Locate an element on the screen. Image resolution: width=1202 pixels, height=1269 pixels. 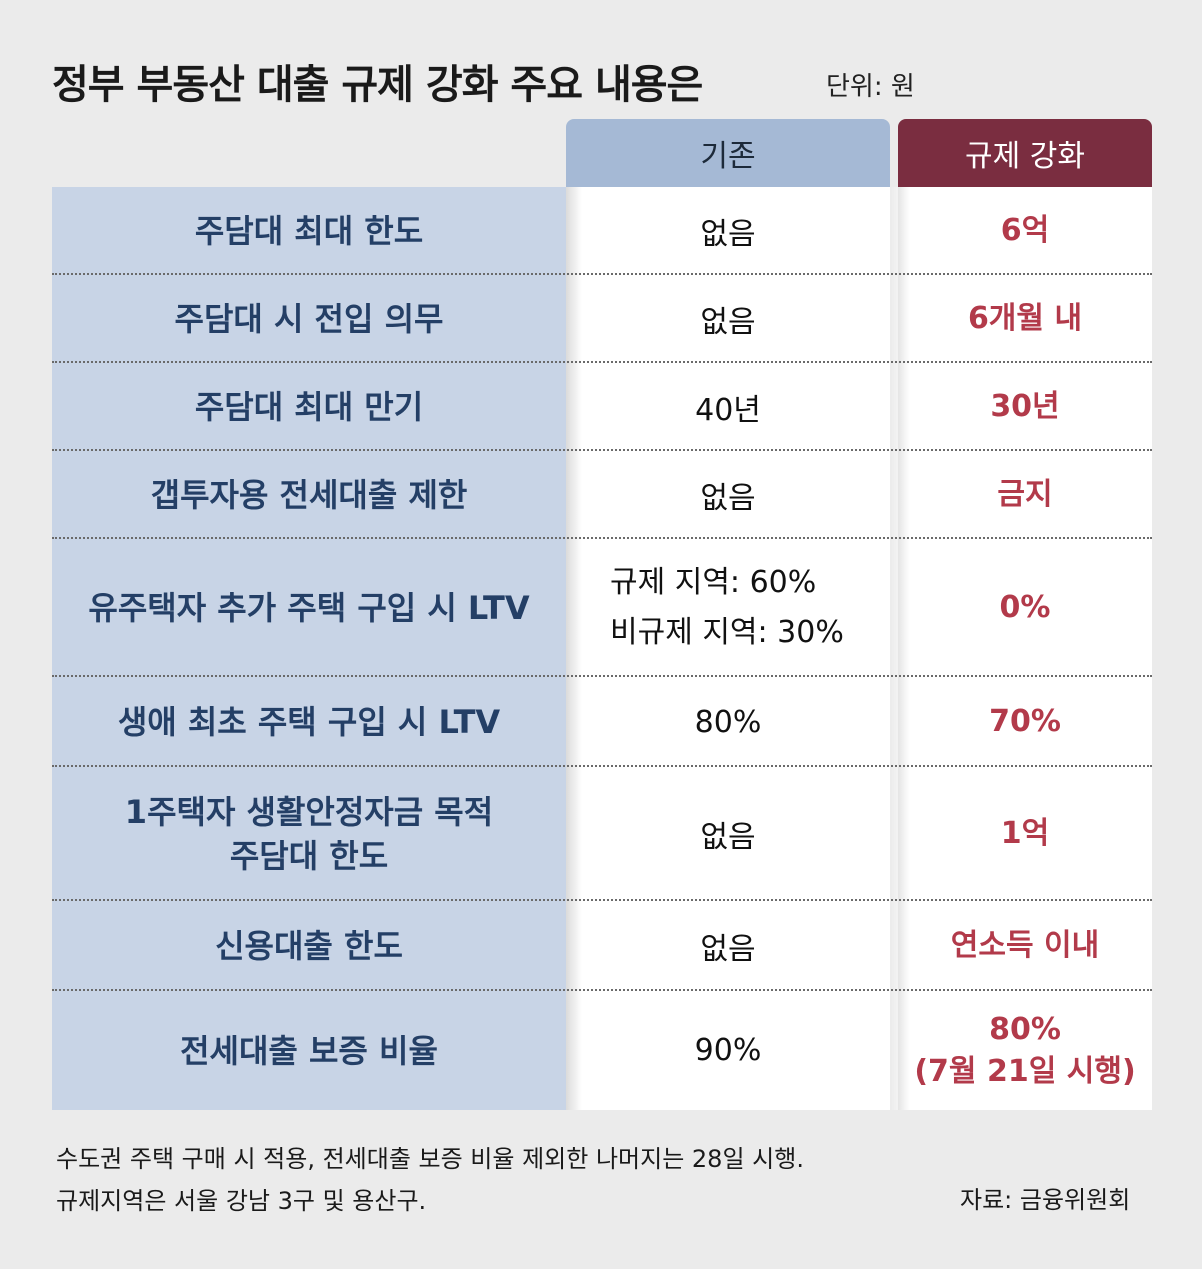
strengthened-value: 연소득 이내 is located at coordinates (1025, 946).